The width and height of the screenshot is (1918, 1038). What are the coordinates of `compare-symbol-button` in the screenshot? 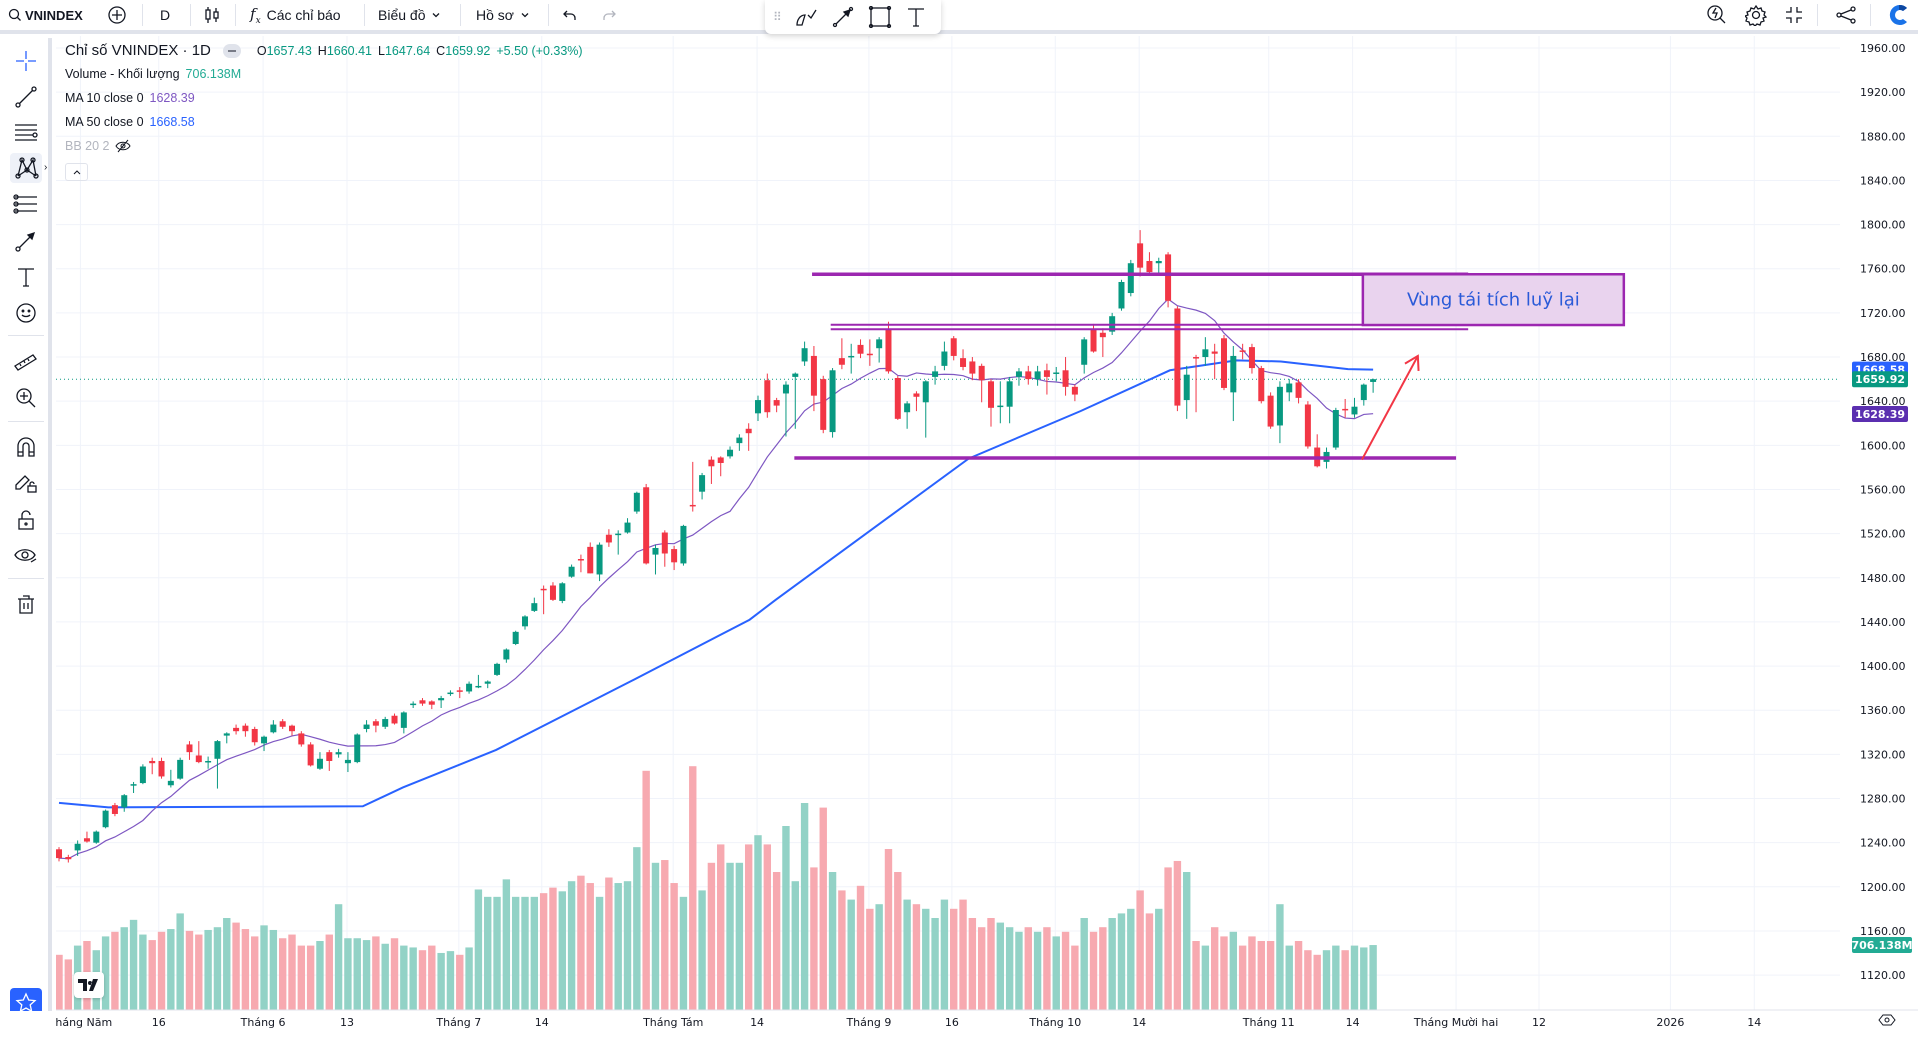 It's located at (117, 15).